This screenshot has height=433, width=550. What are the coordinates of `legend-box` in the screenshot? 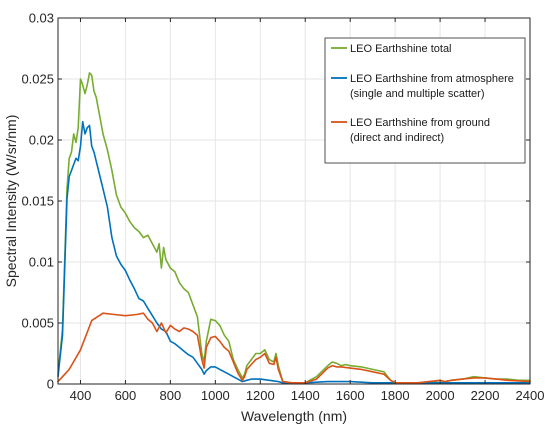 It's located at (425, 100).